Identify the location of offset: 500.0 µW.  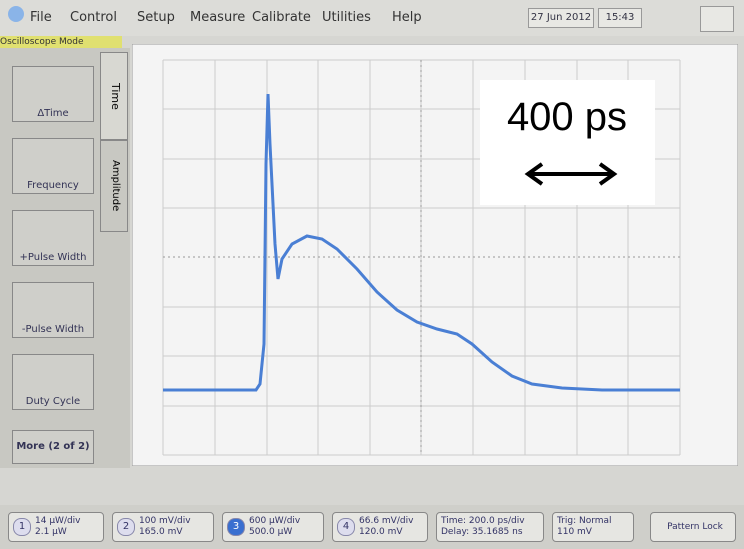
(271, 532).